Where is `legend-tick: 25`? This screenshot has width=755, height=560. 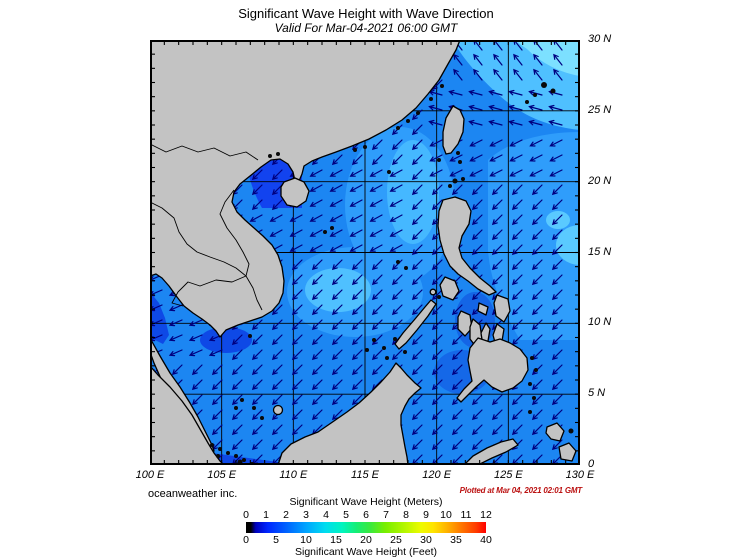 legend-tick: 25 is located at coordinates (396, 540).